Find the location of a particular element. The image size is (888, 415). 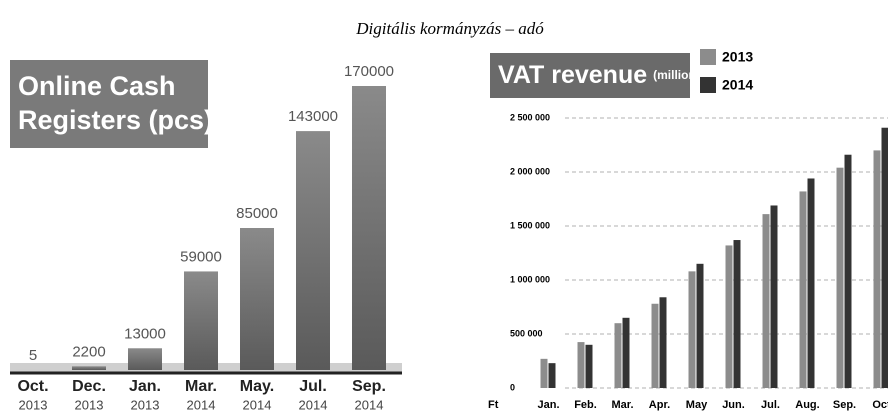

x-tick-label: Dec. is located at coordinates (89, 386).